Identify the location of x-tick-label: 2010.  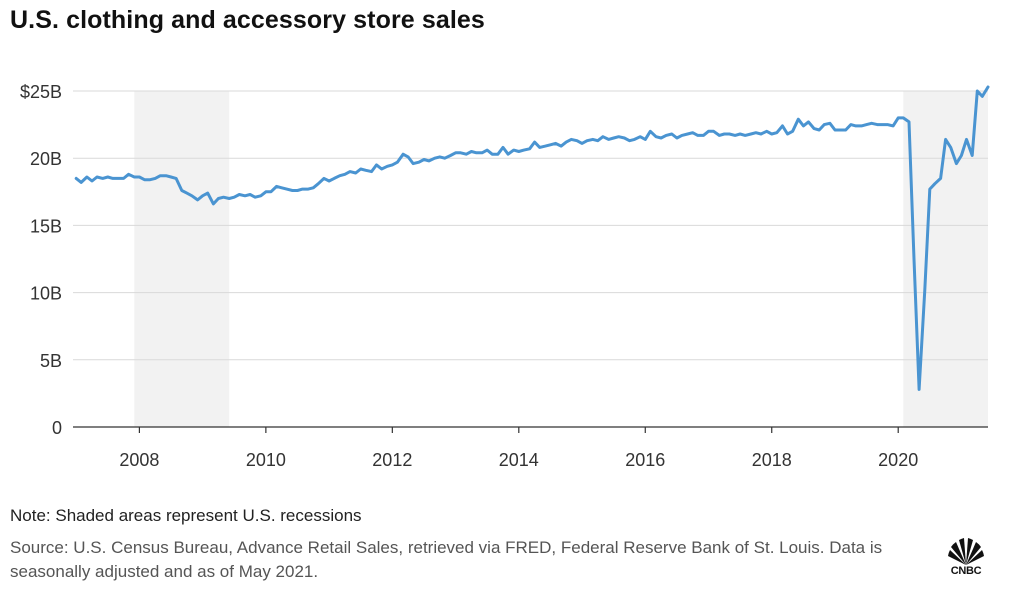
(266, 460).